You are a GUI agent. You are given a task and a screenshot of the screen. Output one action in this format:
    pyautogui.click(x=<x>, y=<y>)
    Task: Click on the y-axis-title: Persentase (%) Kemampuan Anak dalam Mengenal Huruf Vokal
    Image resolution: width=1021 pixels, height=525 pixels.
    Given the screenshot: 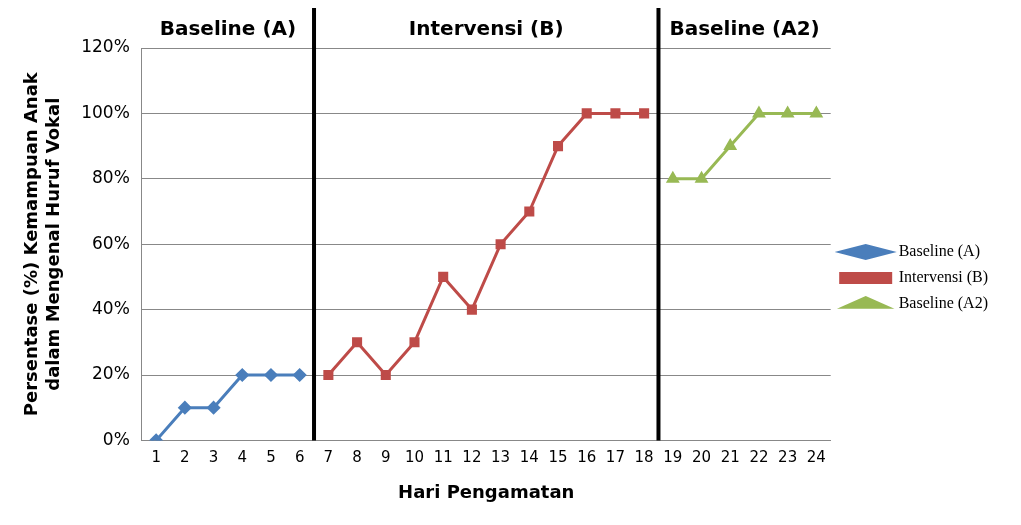 What is the action you would take?
    pyautogui.click(x=42, y=244)
    